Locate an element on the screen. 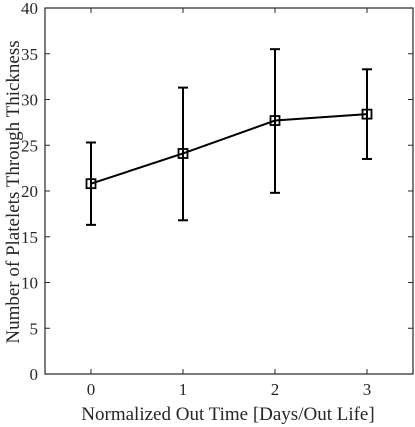 This screenshot has height=427, width=415. y-tick-label: 25 is located at coordinates (29, 145).